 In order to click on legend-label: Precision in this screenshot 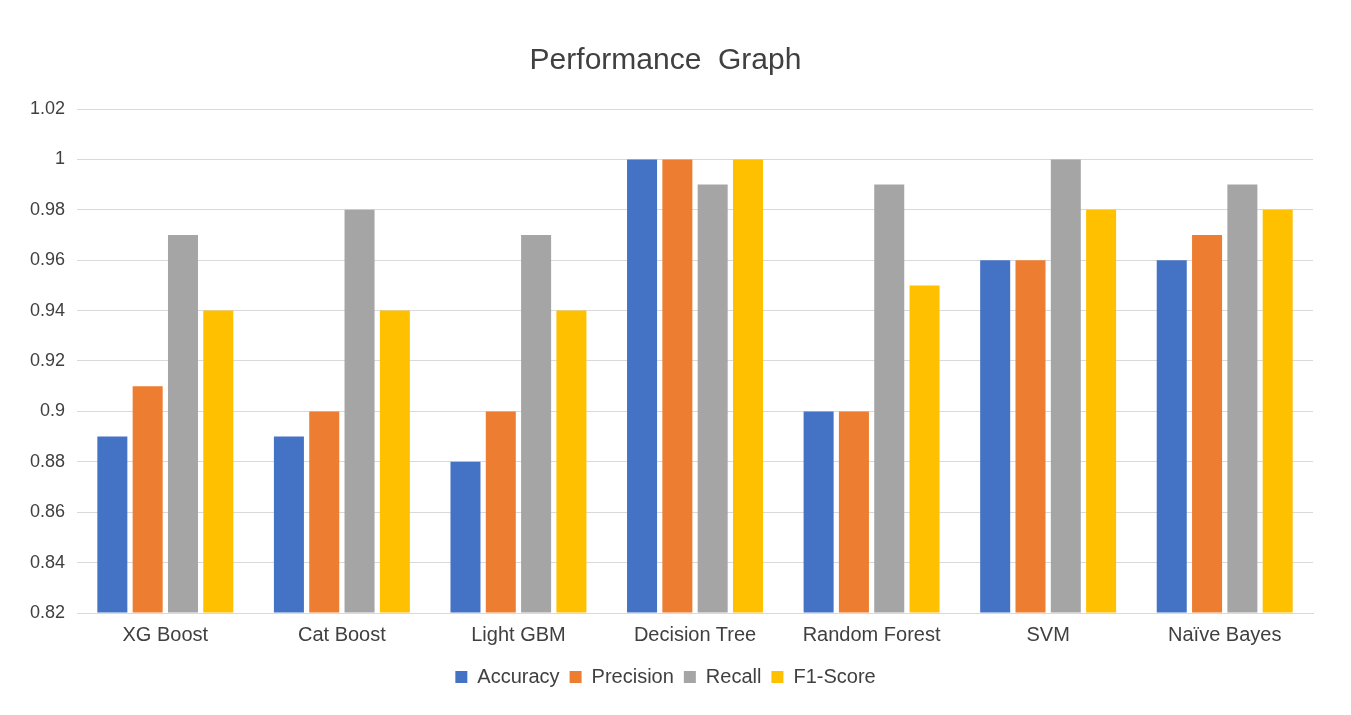, I will do `click(632, 675)`.